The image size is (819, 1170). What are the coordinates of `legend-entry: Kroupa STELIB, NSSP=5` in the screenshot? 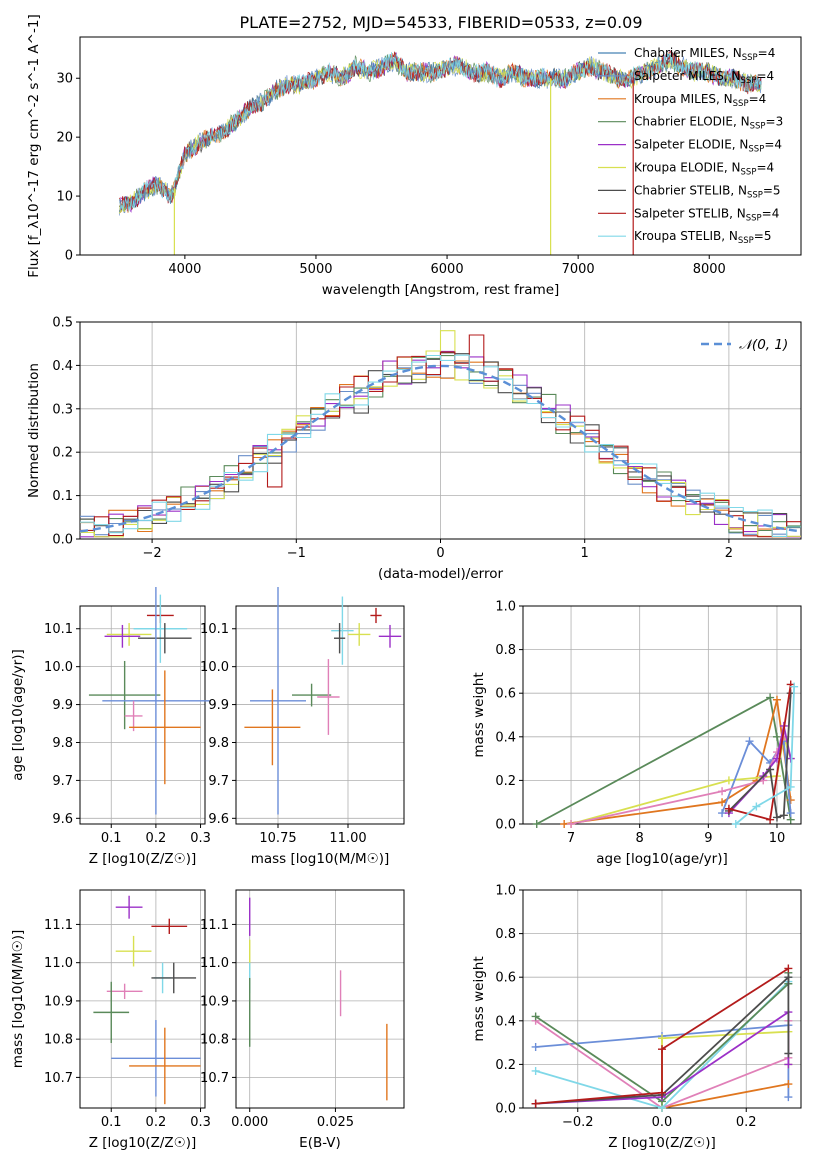 It's located at (703, 237).